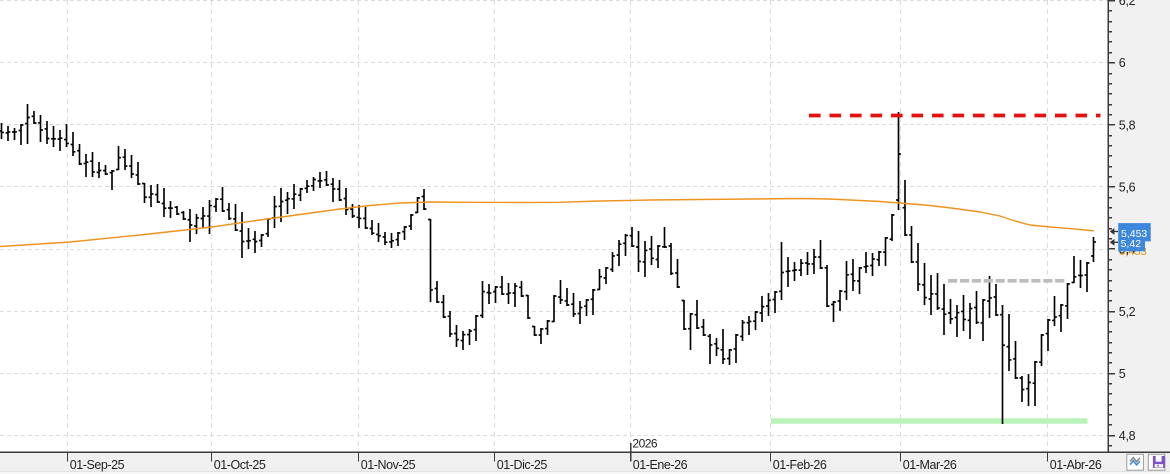  I want to click on svg-text: 6, so click(1122, 63).